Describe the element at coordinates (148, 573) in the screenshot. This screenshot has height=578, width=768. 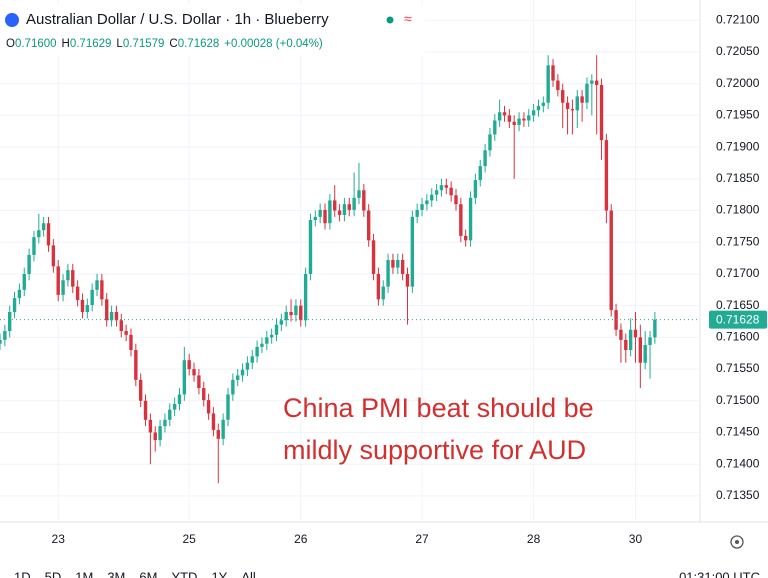
I see `range-button: 6M` at that location.